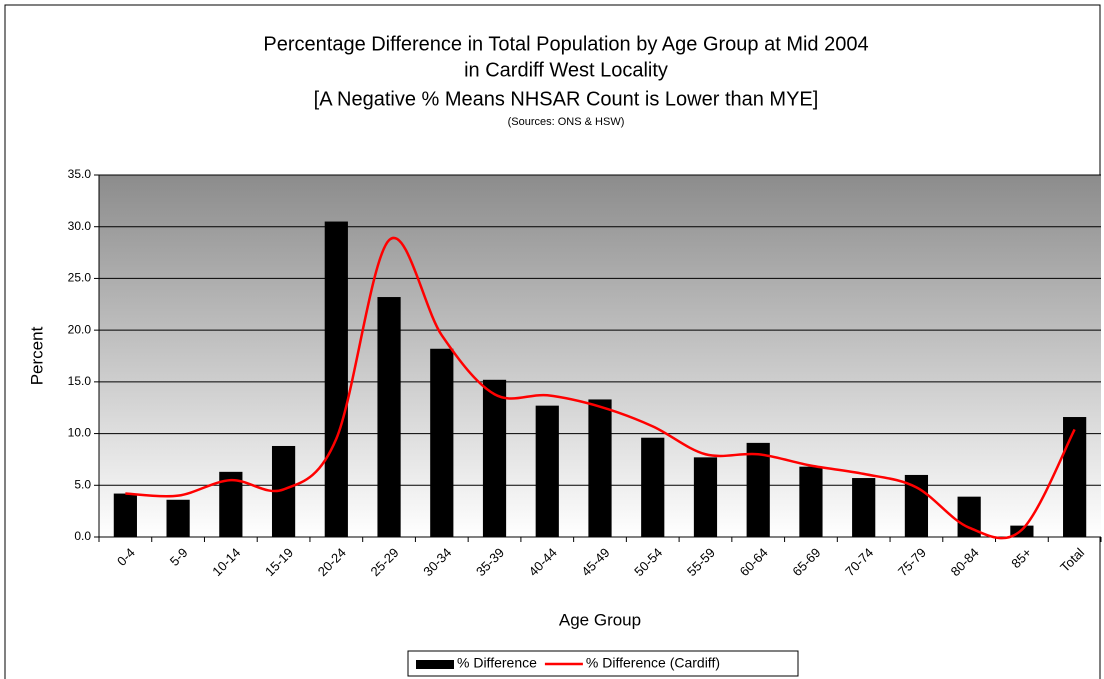 The width and height of the screenshot is (1104, 679). Describe the element at coordinates (912, 562) in the screenshot. I see `x-tick-label: 75-79` at that location.